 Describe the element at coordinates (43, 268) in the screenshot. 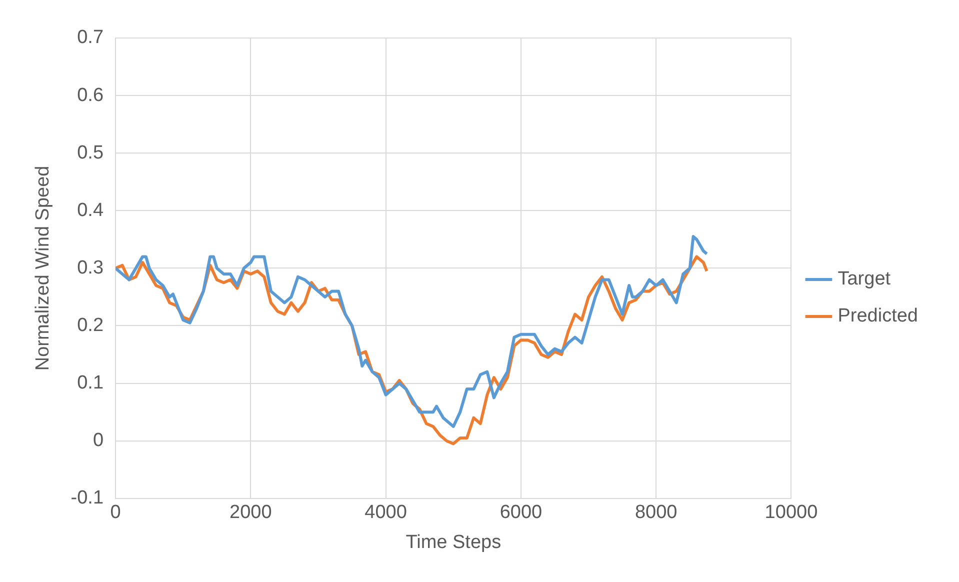

I see `y-axis-title: Normalized Wind Speed` at that location.